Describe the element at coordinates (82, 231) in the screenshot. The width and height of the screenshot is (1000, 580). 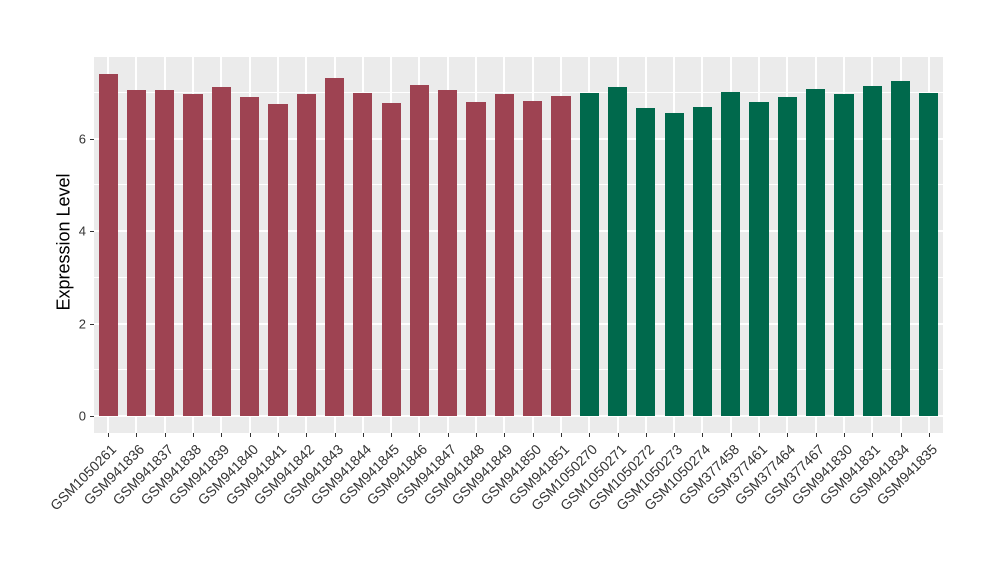
I see `y-tick-label: 4` at that location.